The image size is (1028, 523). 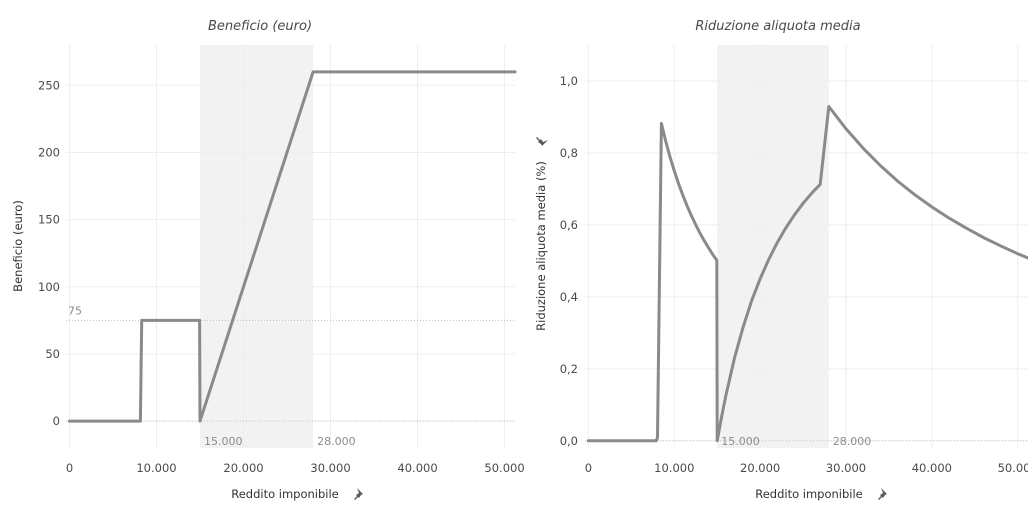 What do you see at coordinates (541, 246) in the screenshot?
I see `y-axis-label: Riduzione aliquota media (%)` at bounding box center [541, 246].